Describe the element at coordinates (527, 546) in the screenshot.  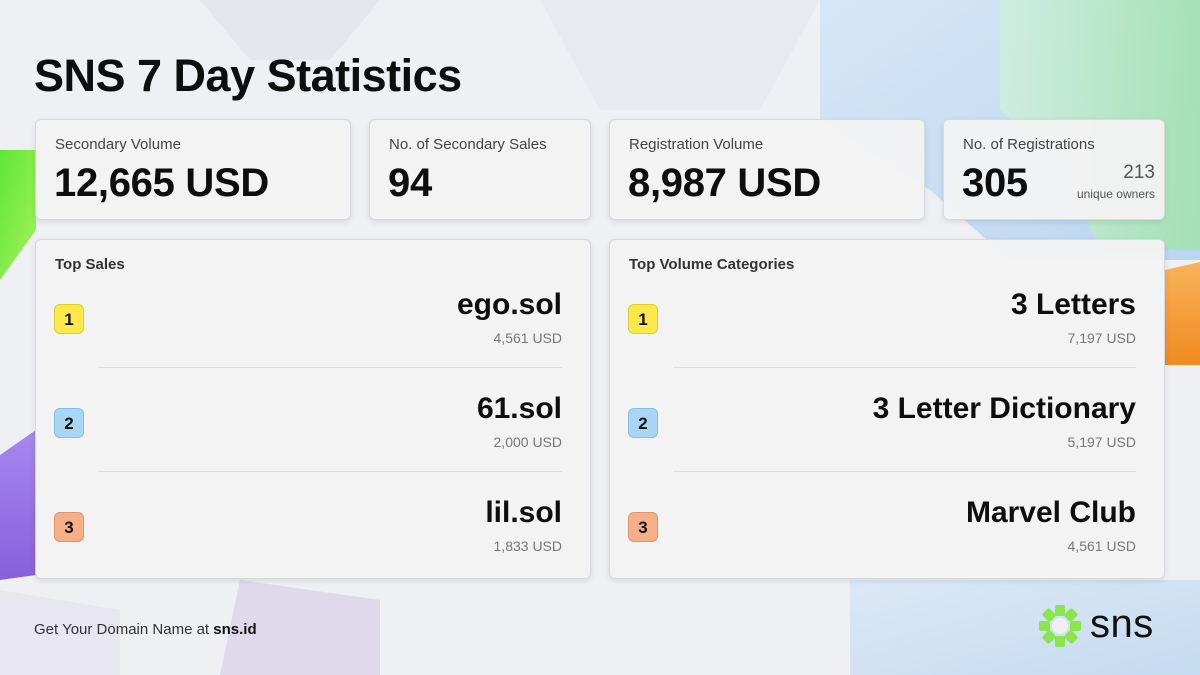
I see `sale-value: 1,833 USD` at that location.